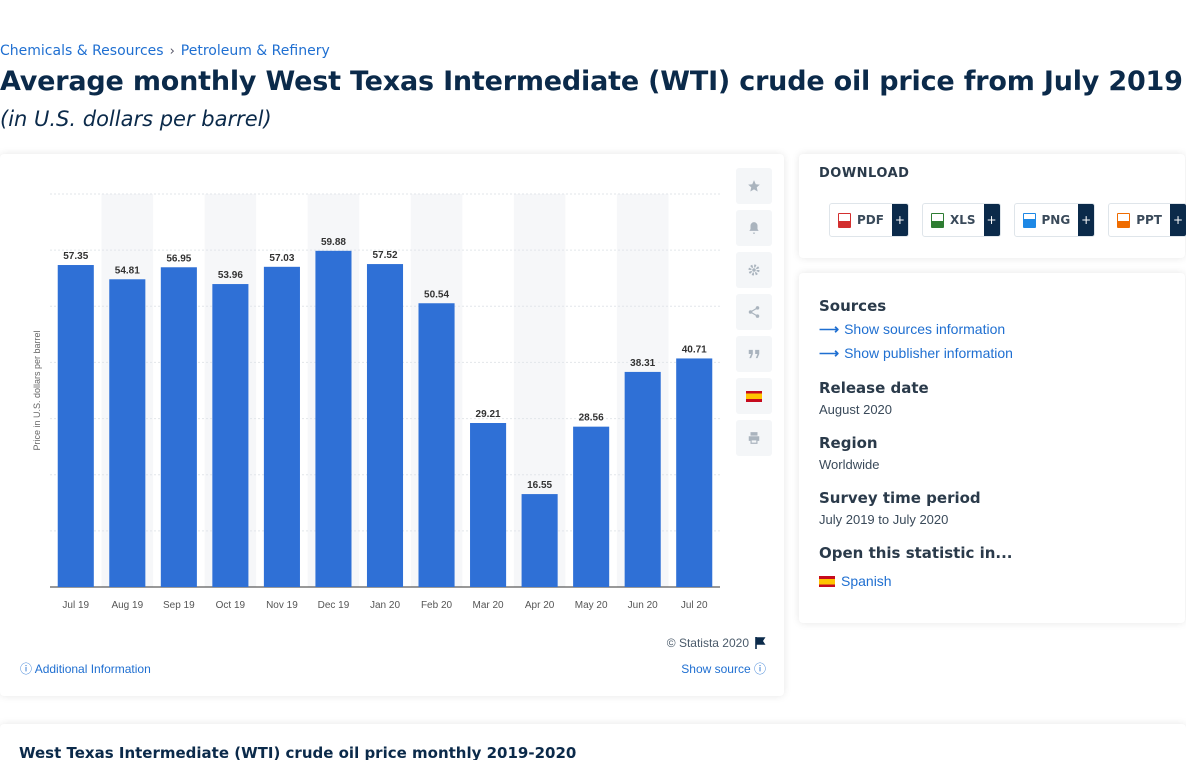  Describe the element at coordinates (760, 643) in the screenshot. I see `flag-report-icon` at that location.